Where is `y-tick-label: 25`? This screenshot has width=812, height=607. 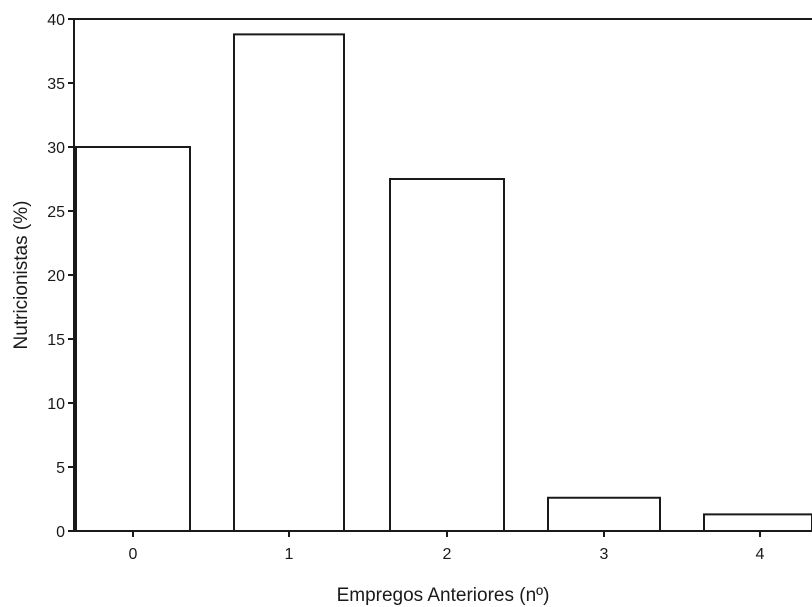 y-tick-label: 25 is located at coordinates (56, 212).